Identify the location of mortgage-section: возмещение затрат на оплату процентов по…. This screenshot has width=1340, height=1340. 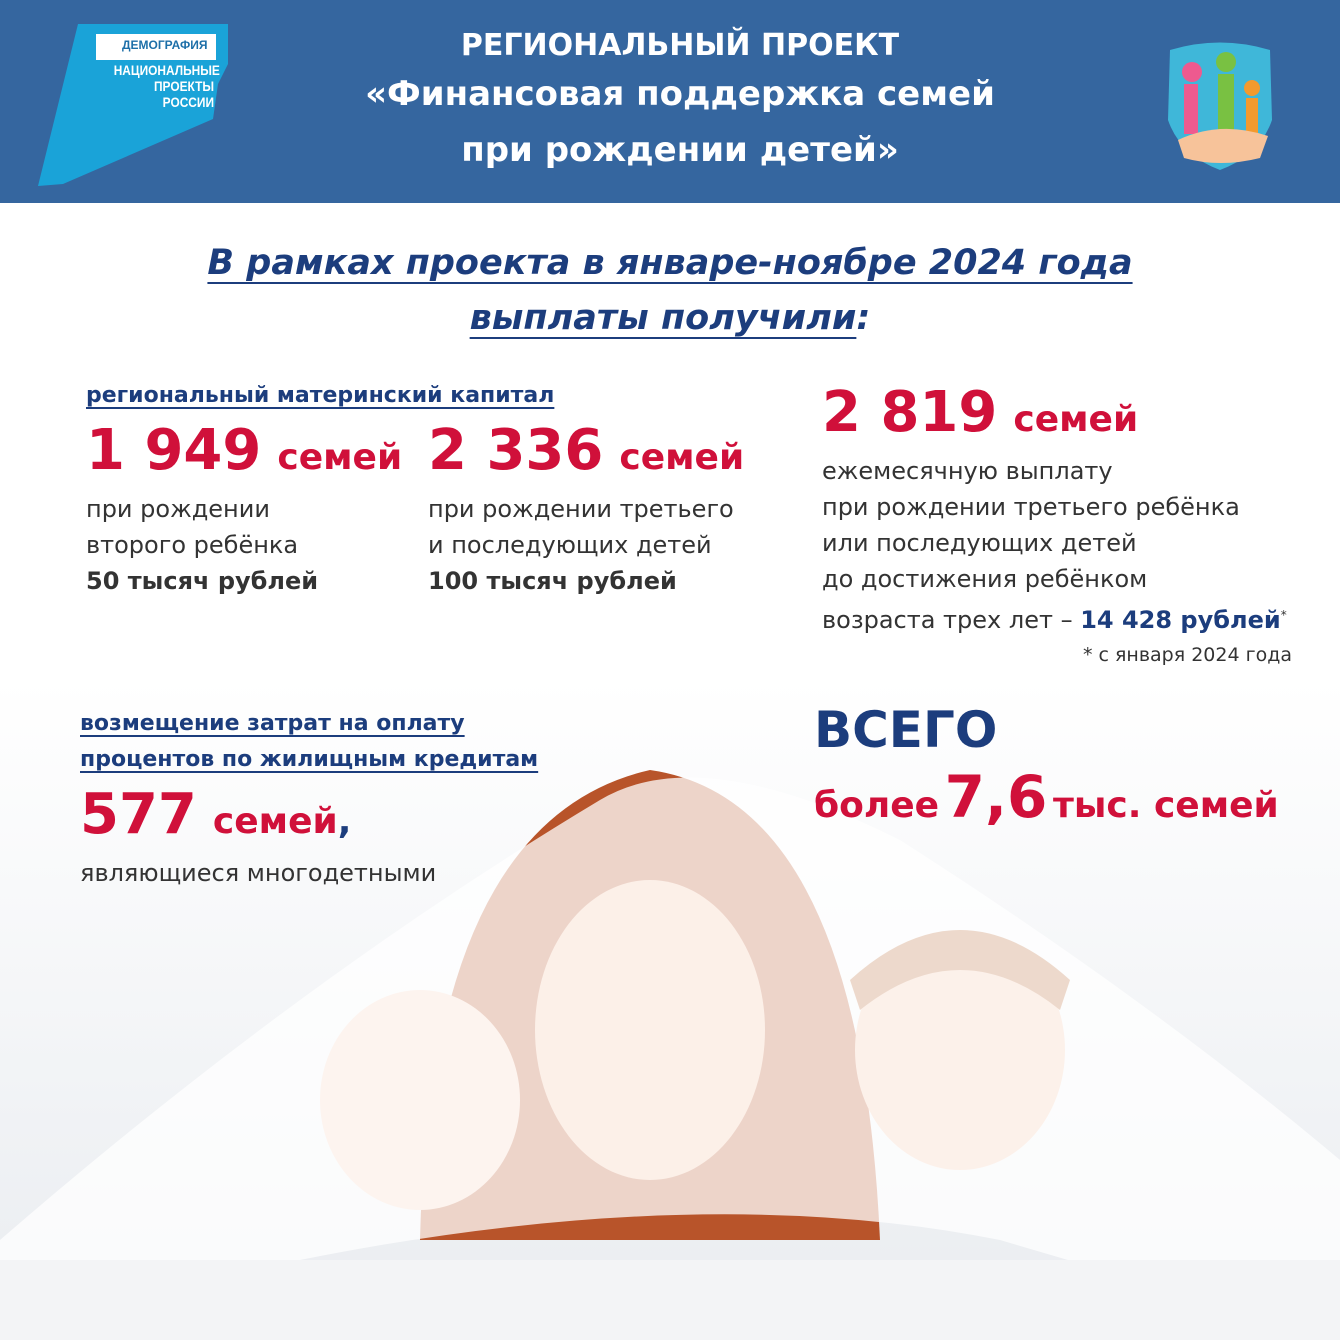
(309, 799).